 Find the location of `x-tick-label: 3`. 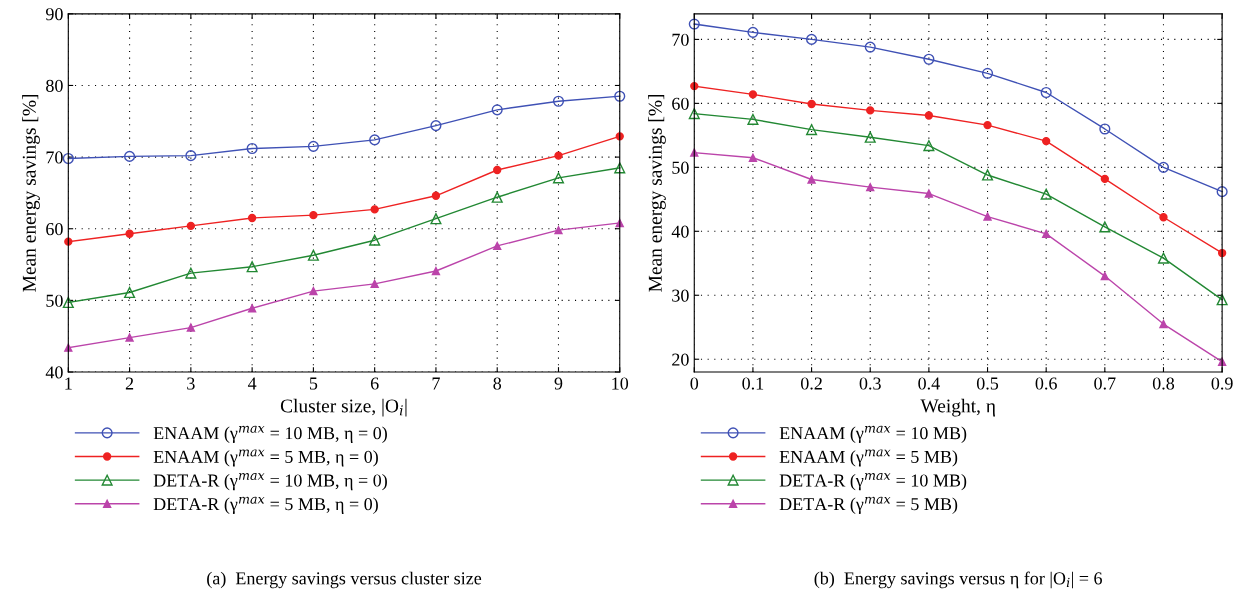

x-tick-label: 3 is located at coordinates (191, 383).